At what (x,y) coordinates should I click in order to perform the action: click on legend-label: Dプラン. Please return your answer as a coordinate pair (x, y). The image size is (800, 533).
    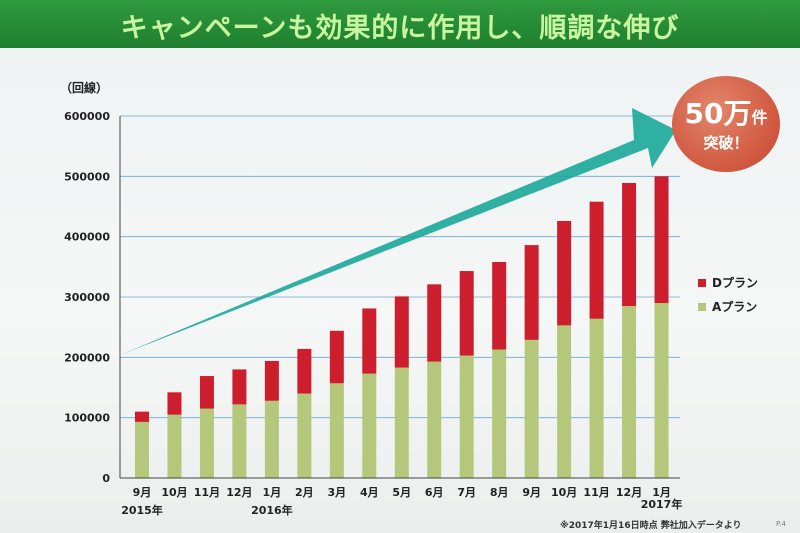
    Looking at the image, I should click on (735, 282).